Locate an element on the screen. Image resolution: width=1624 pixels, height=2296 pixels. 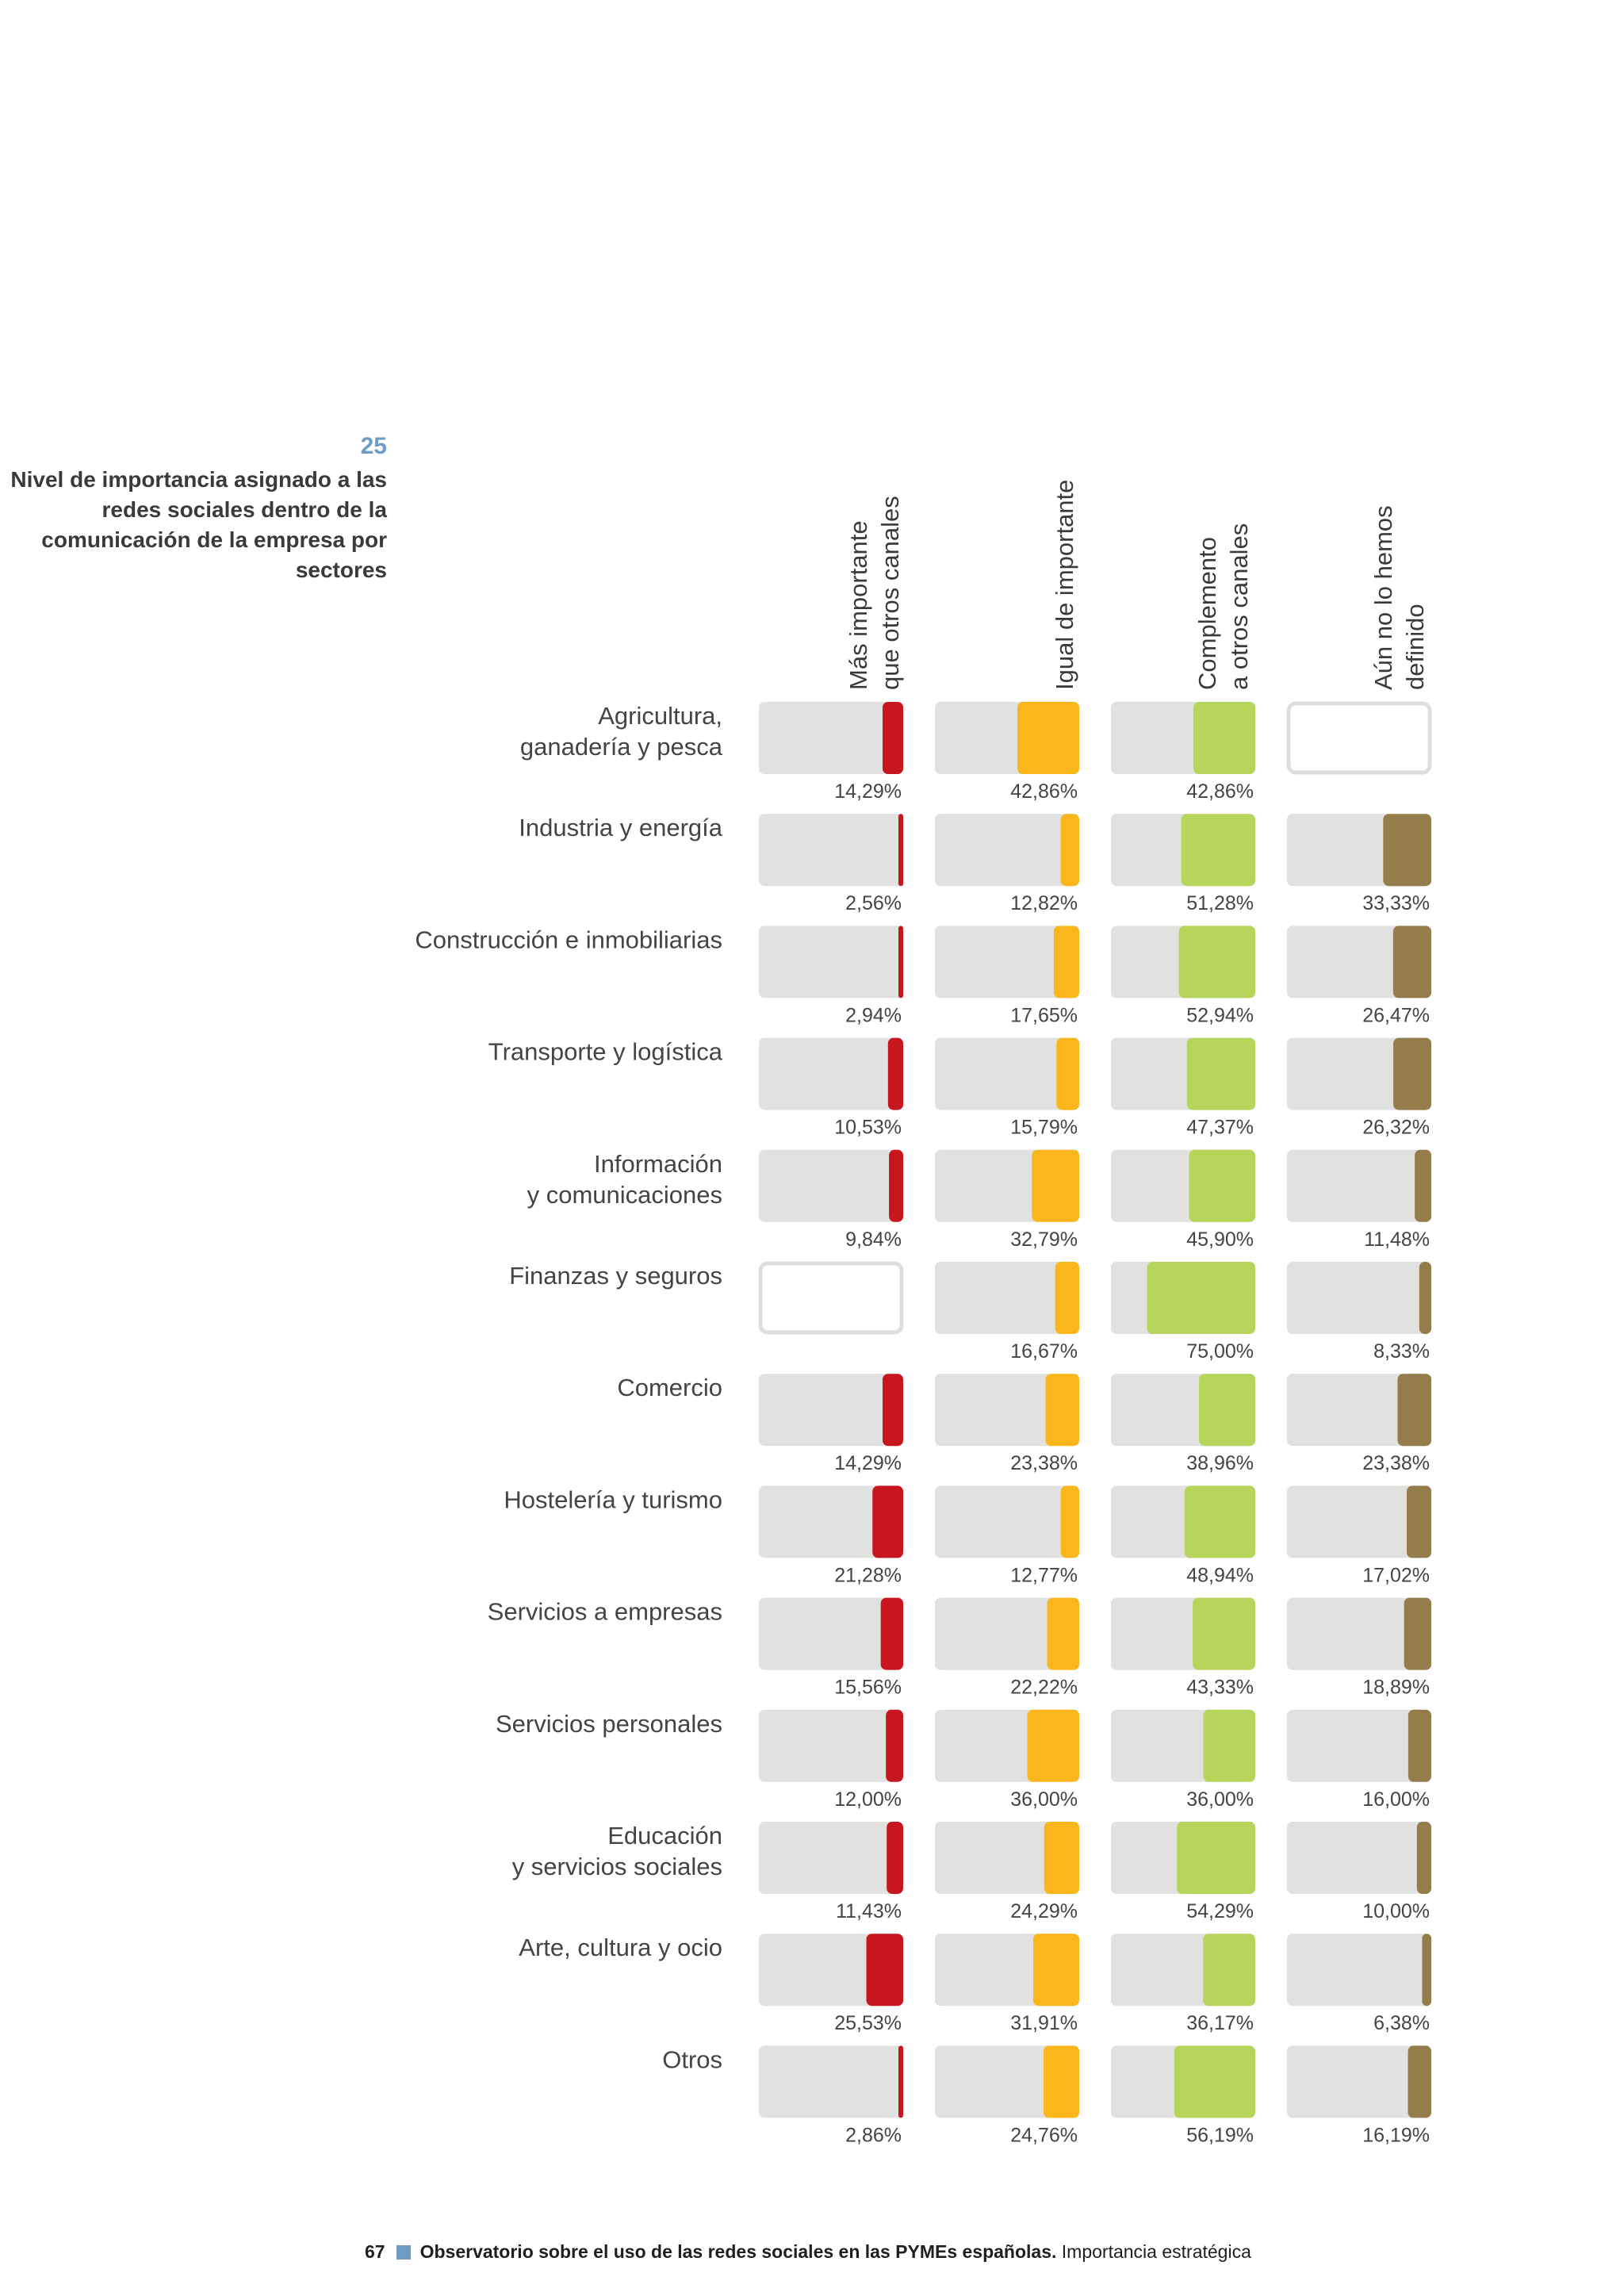
value-label-agricultura-ganaderia-y-pesca-2: 42,86% is located at coordinates (1044, 791).